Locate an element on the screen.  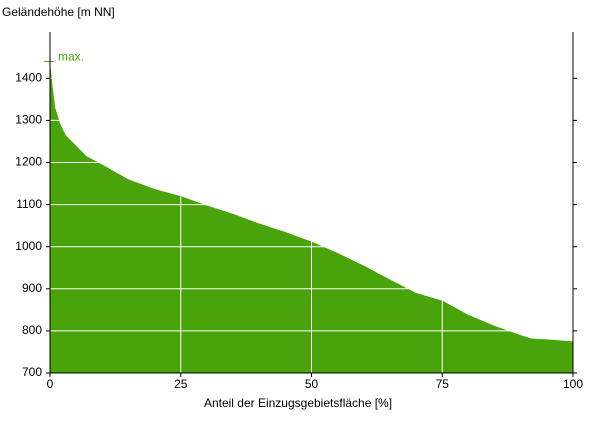
x-tick-label: 50 is located at coordinates (312, 384).